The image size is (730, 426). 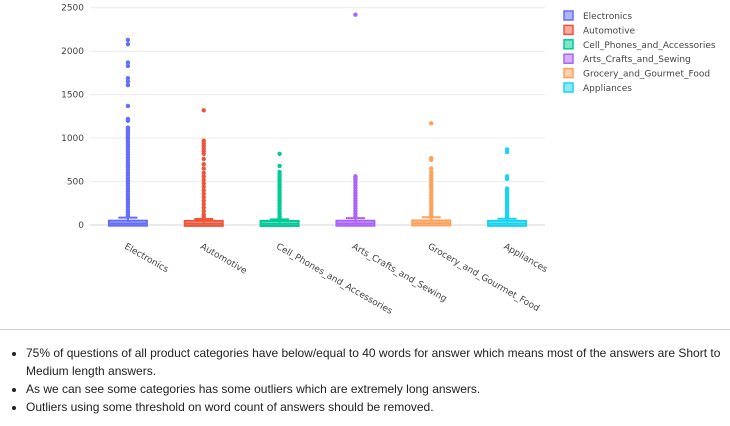 What do you see at coordinates (72, 9) in the screenshot?
I see `y-tick-label: 2500` at bounding box center [72, 9].